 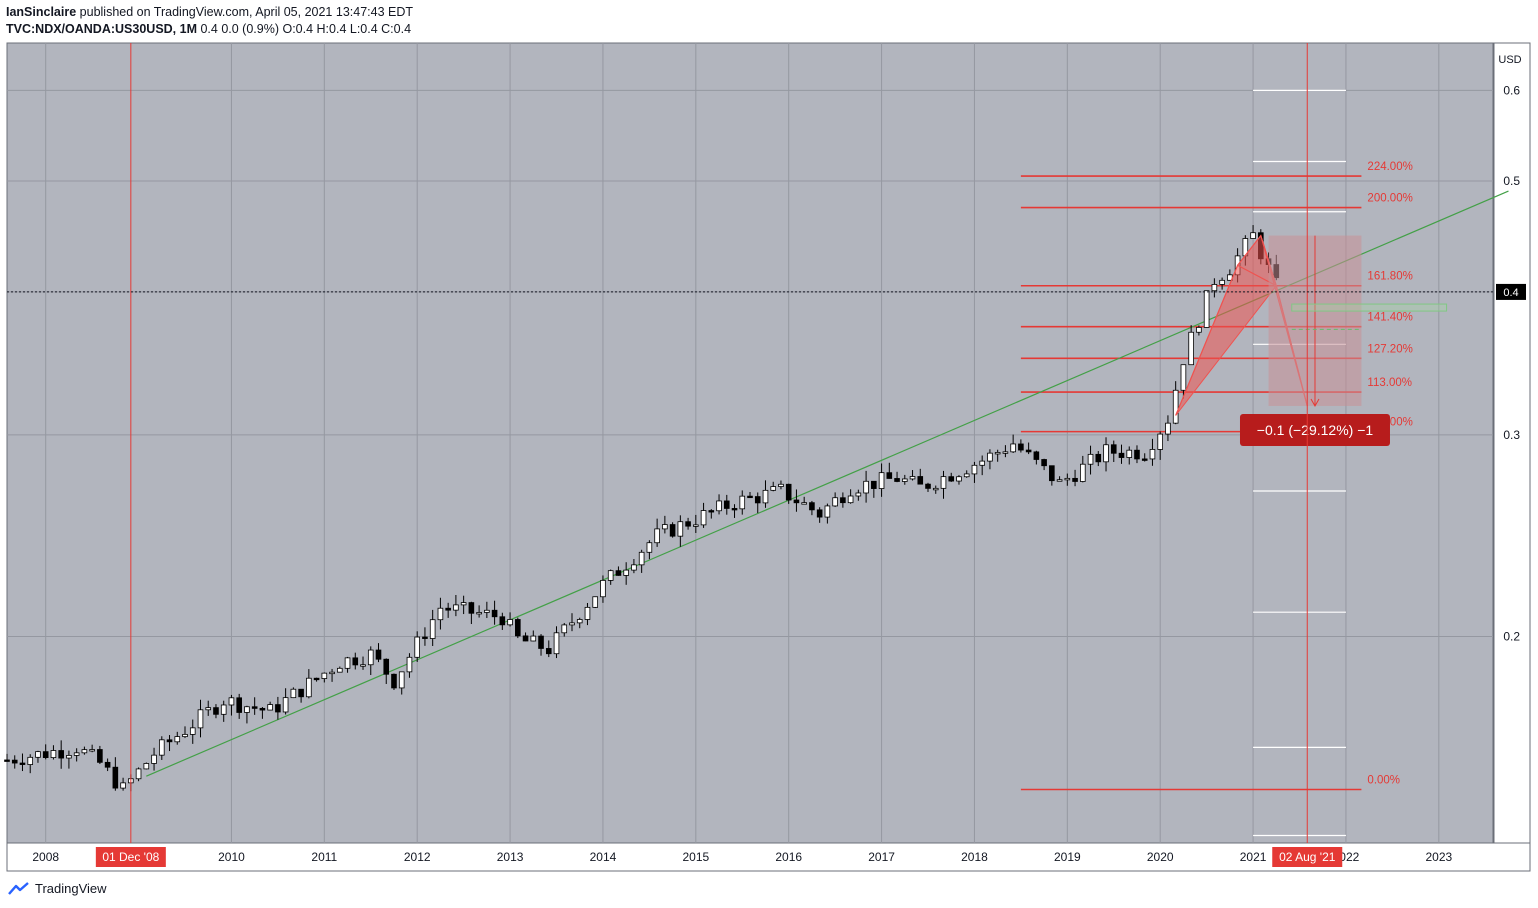 What do you see at coordinates (974, 857) in the screenshot?
I see `x-tick-label: 2018` at bounding box center [974, 857].